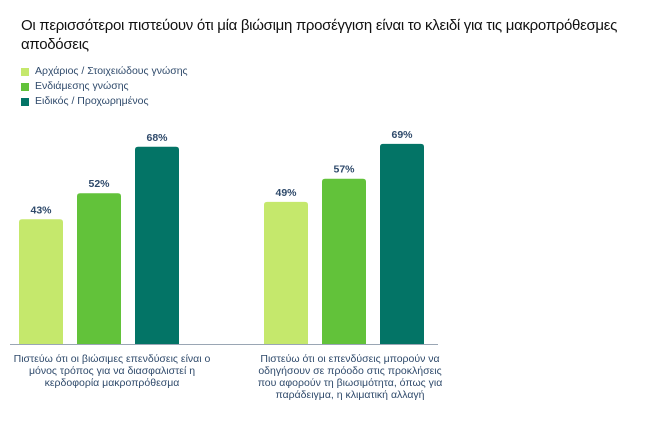  I want to click on legend-label-expert: Ειδικός / Προχωρημένος, so click(92, 101).